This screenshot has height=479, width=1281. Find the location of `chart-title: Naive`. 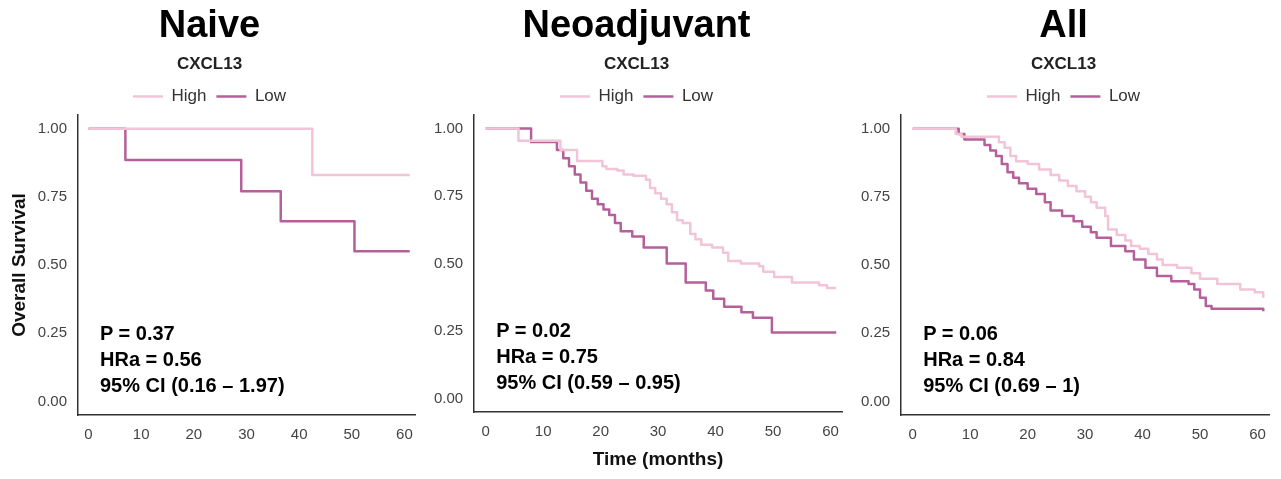

chart-title: Naive is located at coordinates (209, 24).